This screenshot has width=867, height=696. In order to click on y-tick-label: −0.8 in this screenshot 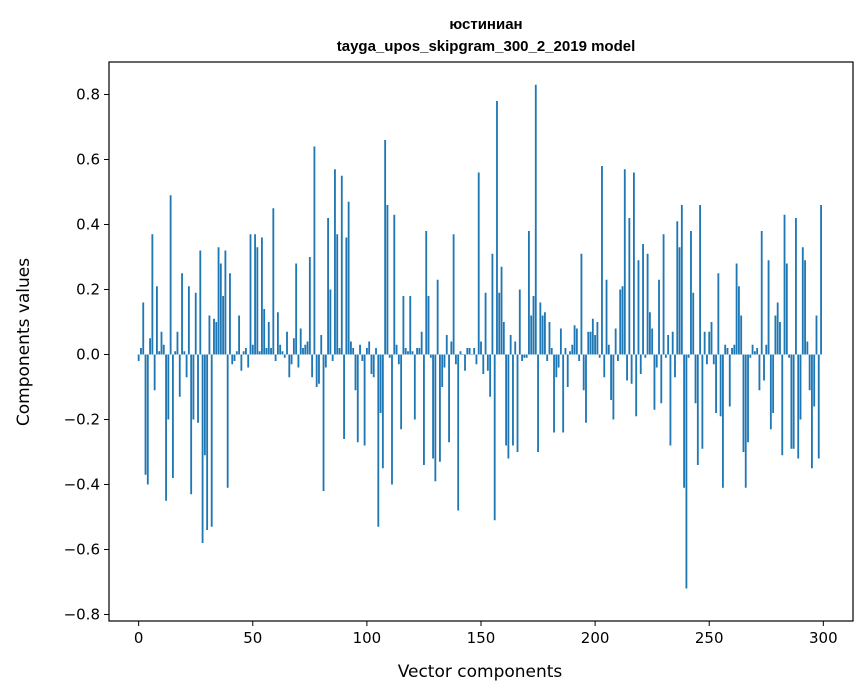, I will do `click(82, 615)`.